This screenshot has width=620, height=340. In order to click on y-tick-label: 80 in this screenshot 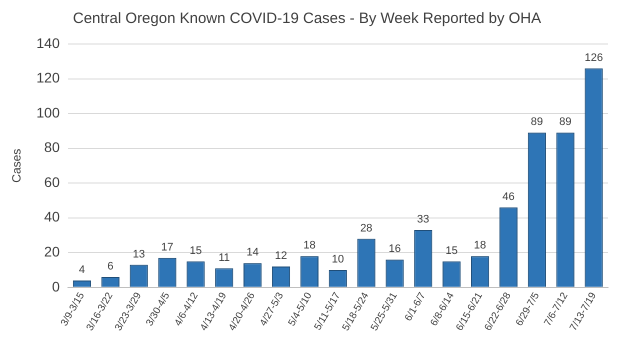, I will do `click(52, 147)`.